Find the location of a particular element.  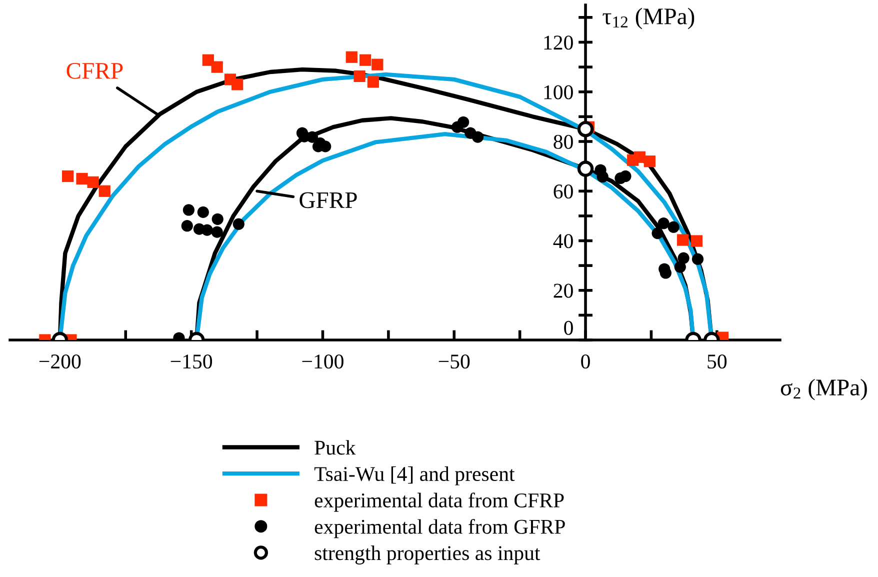

x-tick-label: −50 is located at coordinates (454, 361).